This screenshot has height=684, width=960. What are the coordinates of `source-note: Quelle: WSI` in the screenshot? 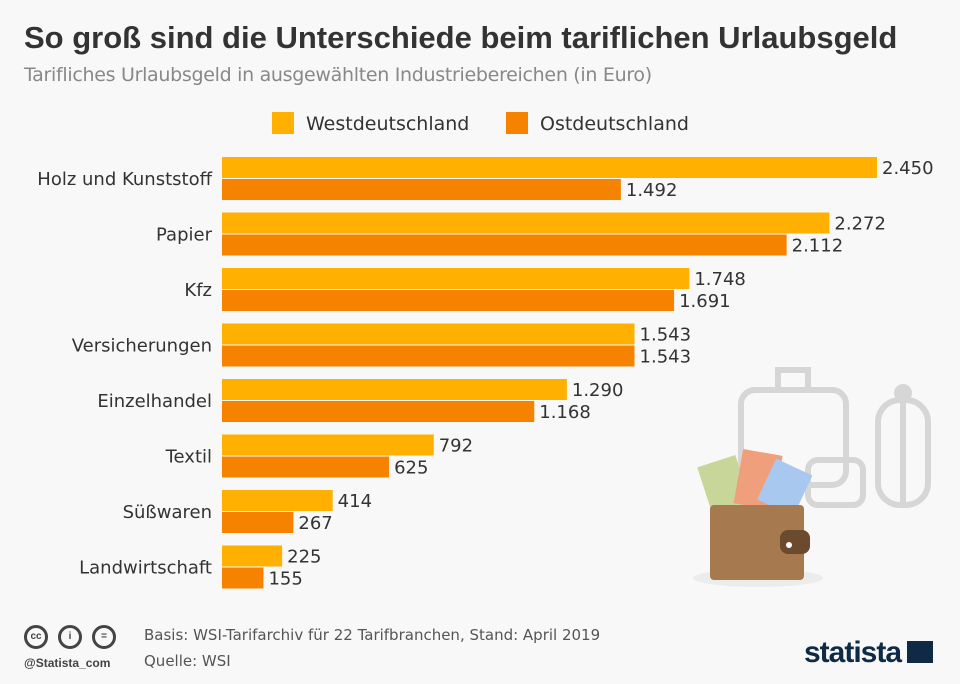 It's located at (187, 661).